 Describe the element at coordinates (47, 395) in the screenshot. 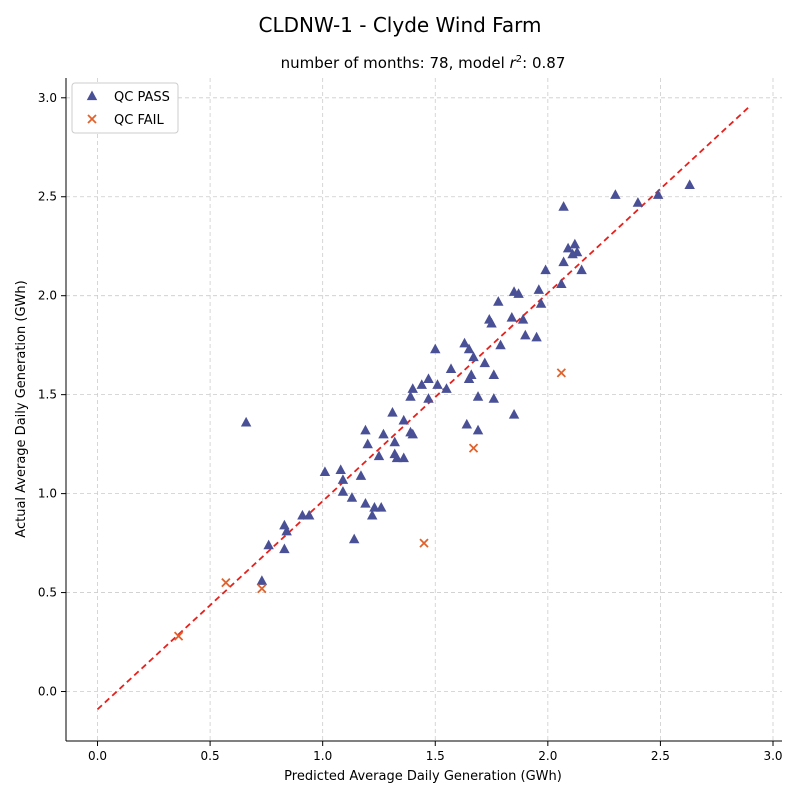

I see `y-tick-label-3: 1.5` at that location.